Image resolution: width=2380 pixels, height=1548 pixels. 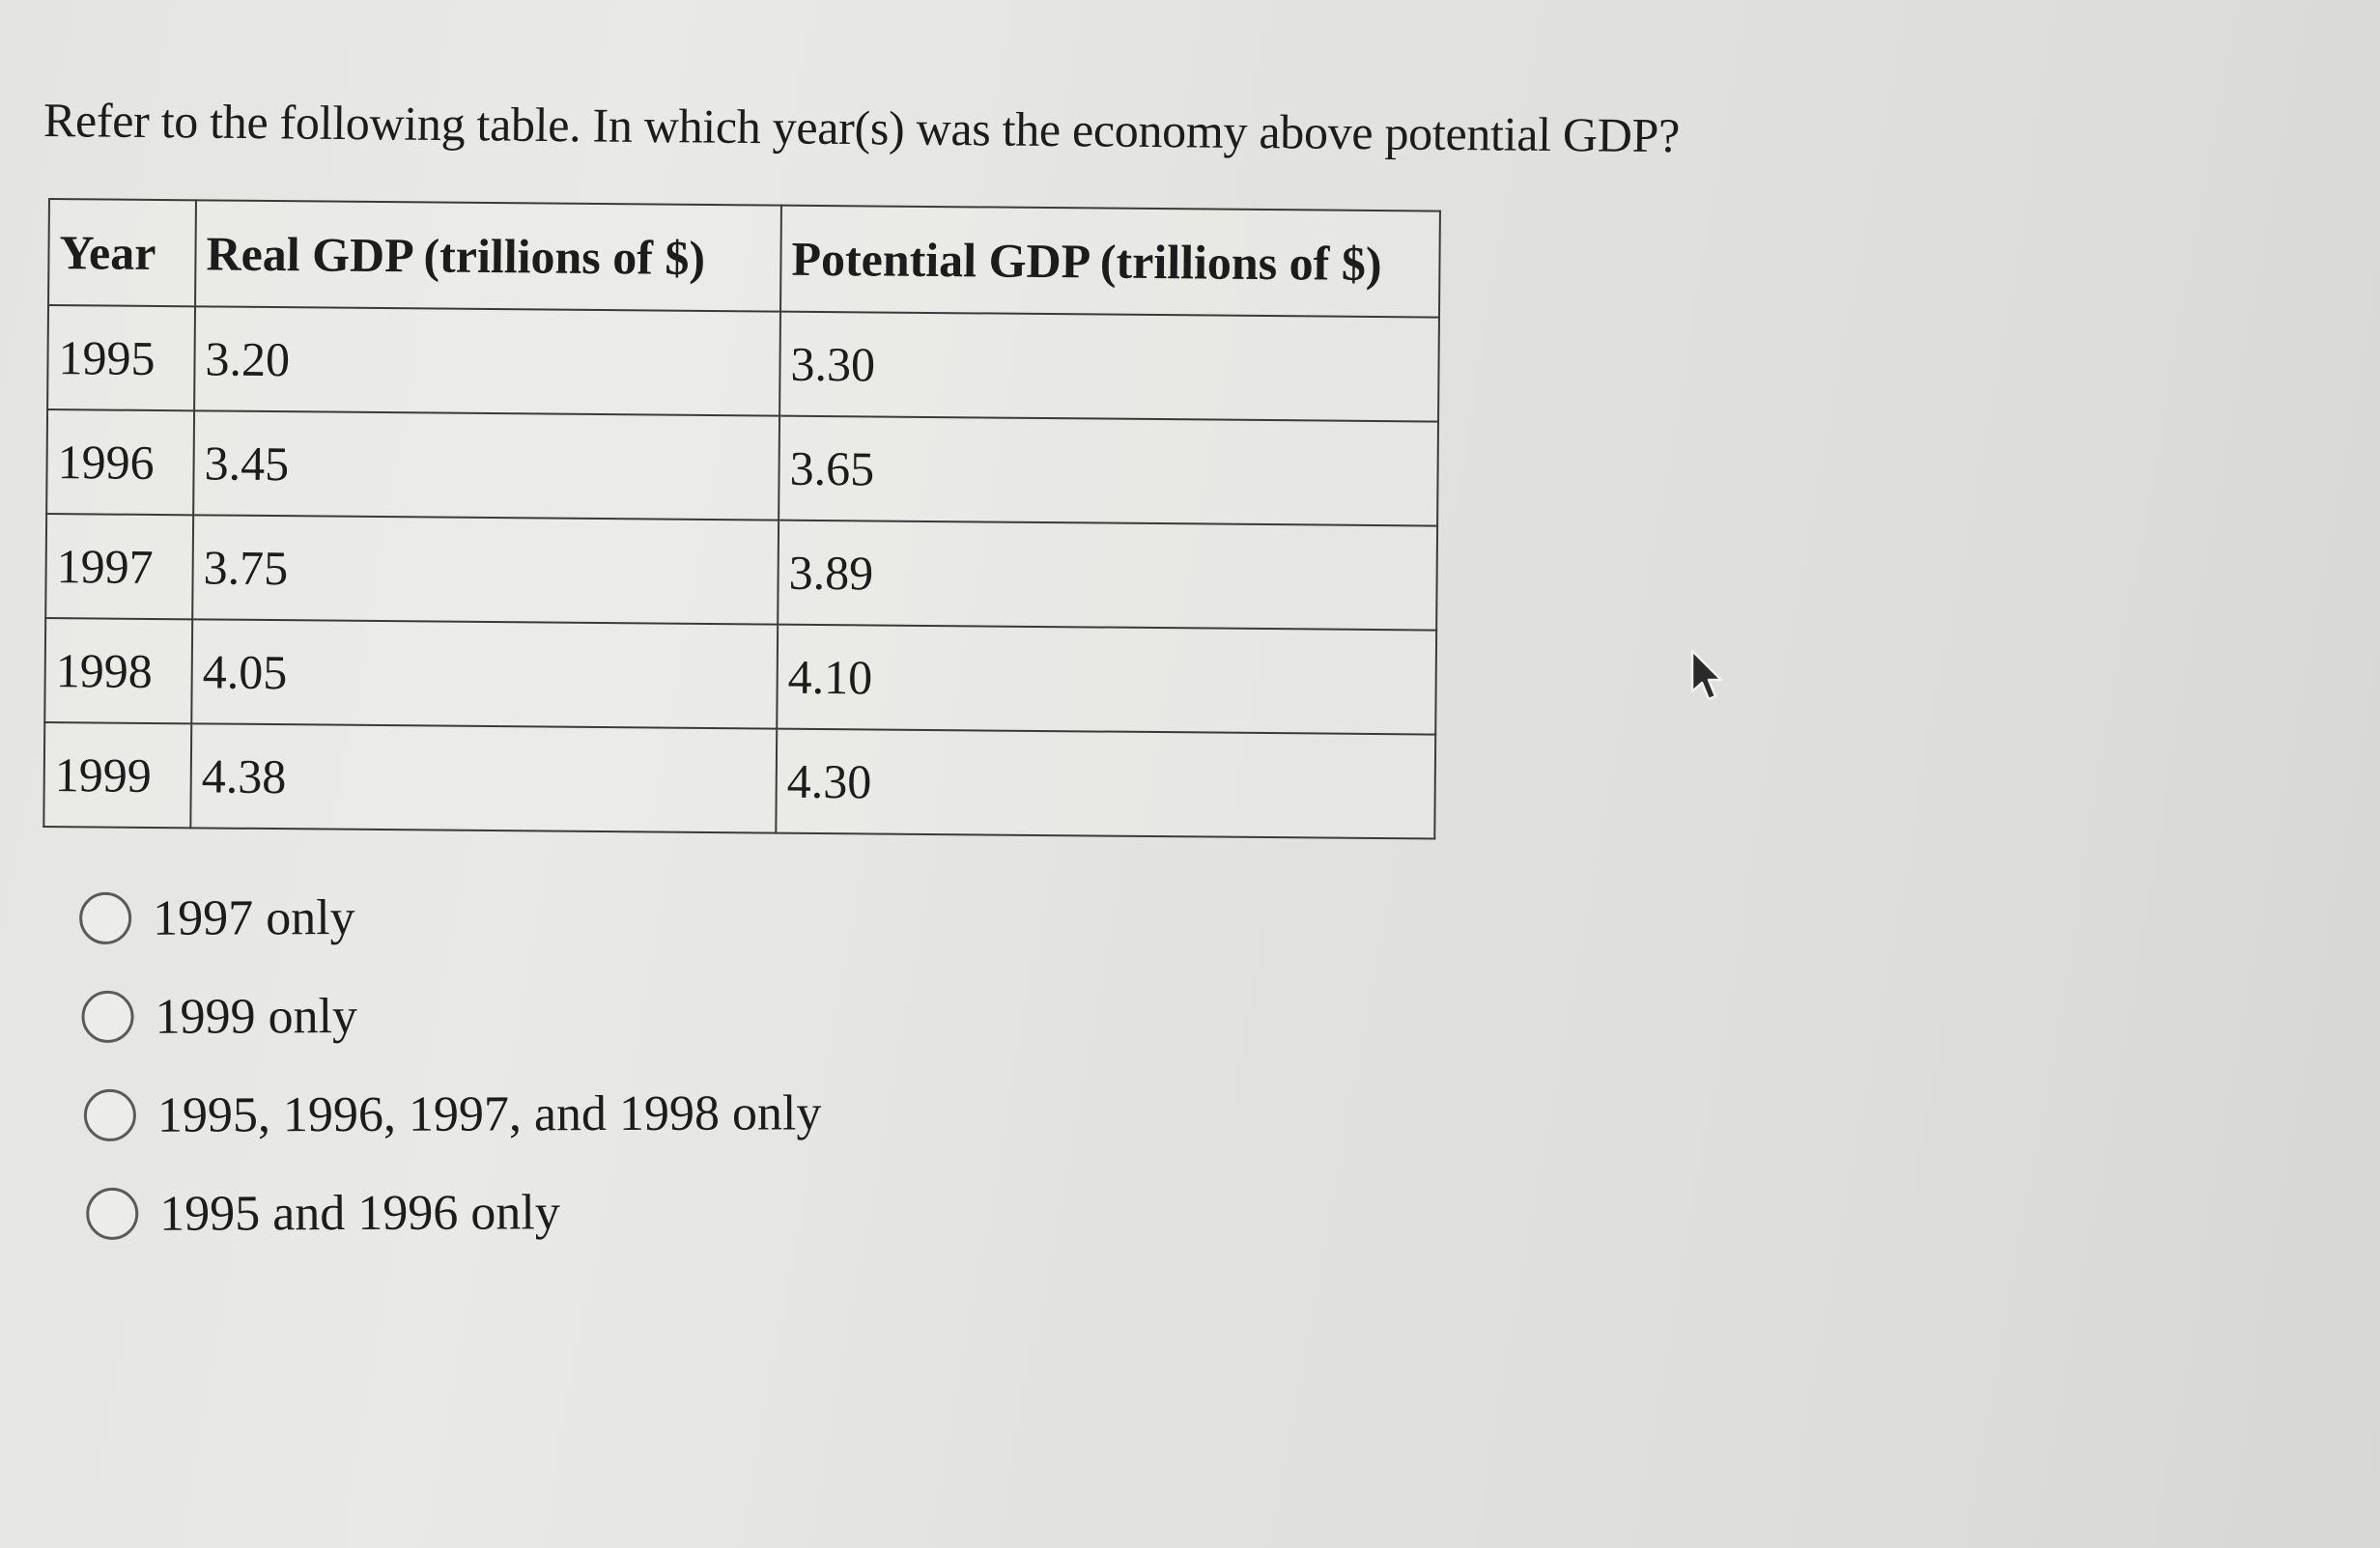 I want to click on option-label: 1999 only, so click(x=256, y=1016).